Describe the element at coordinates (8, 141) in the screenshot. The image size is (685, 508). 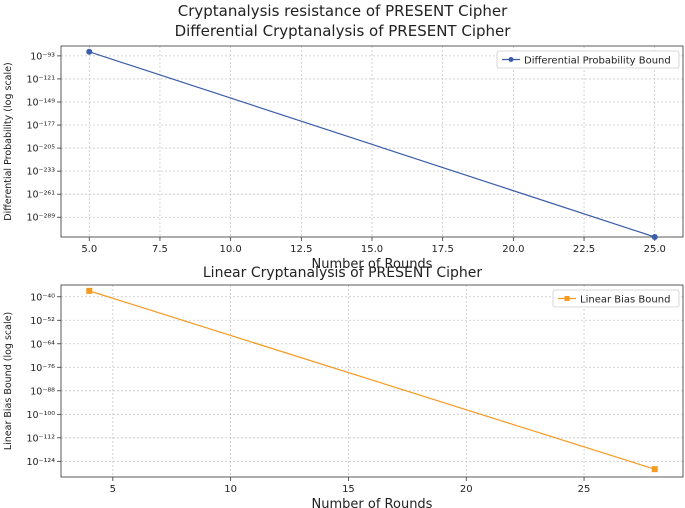
I see `y-axis-label: Differential Probability (log scale)` at that location.